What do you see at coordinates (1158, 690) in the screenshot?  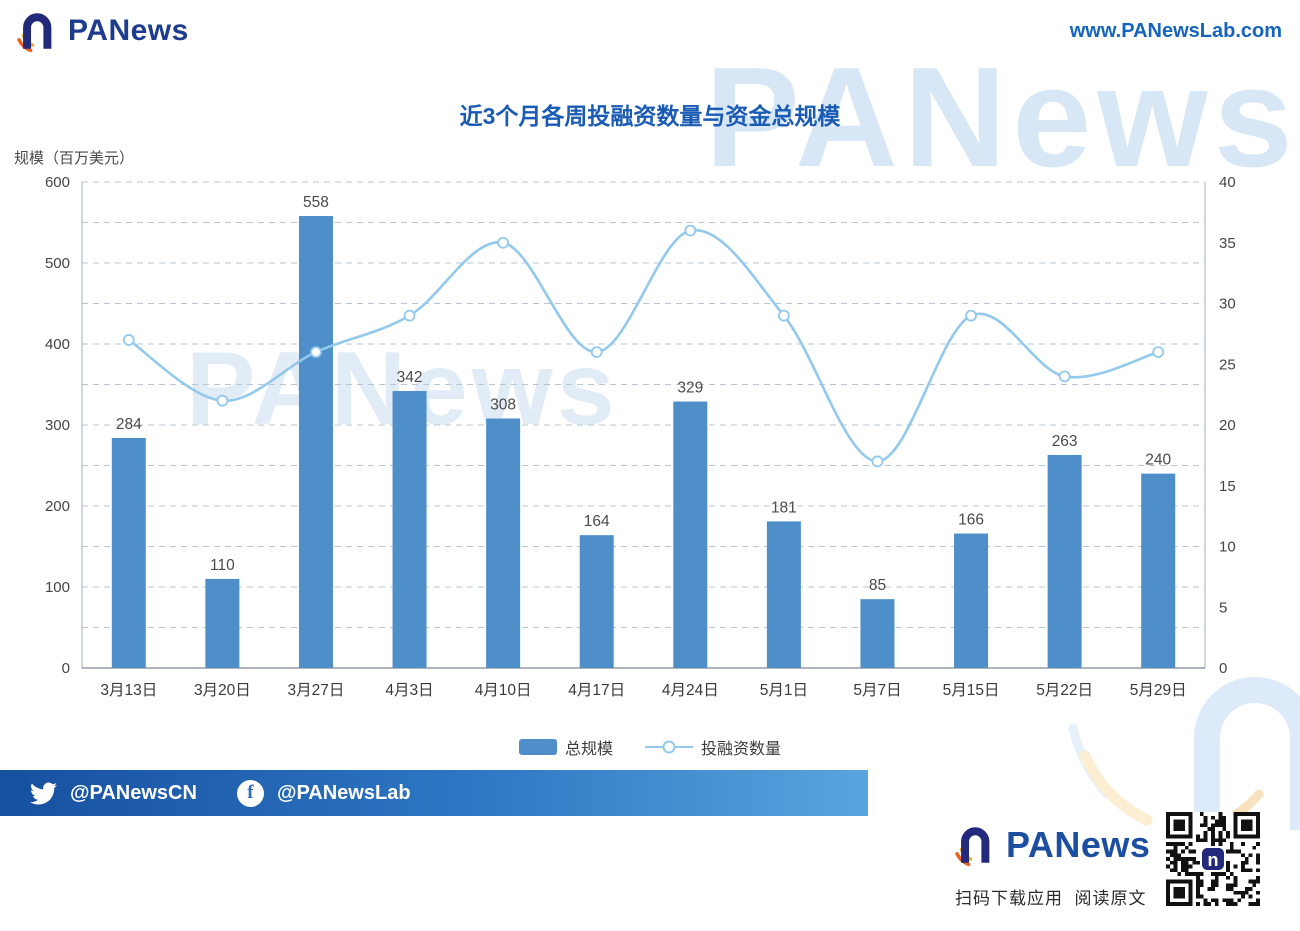 I see `x-tick-label: 5月29日` at bounding box center [1158, 690].